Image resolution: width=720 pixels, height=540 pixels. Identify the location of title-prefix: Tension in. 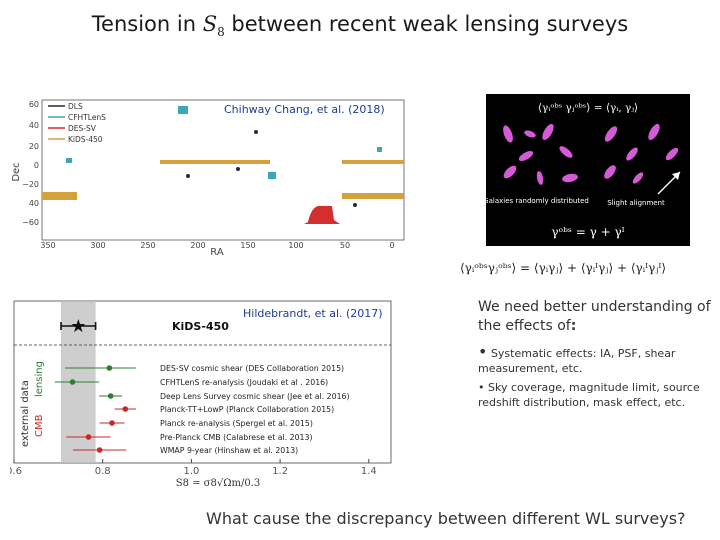
(147, 24).